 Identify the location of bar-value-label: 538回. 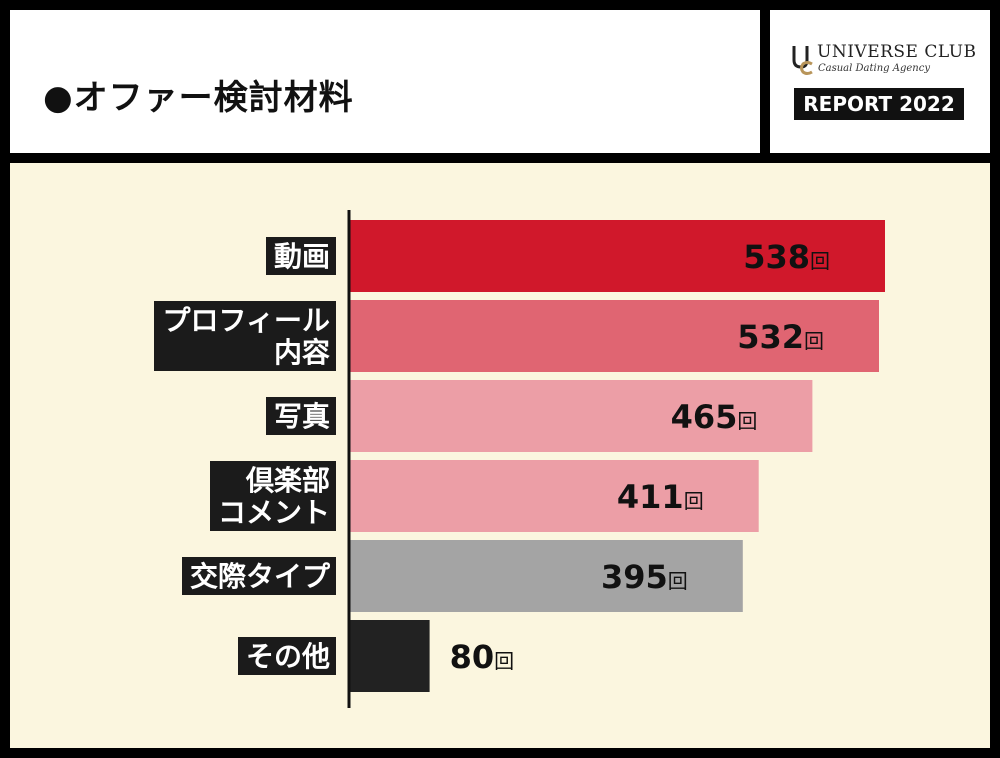
(786, 257).